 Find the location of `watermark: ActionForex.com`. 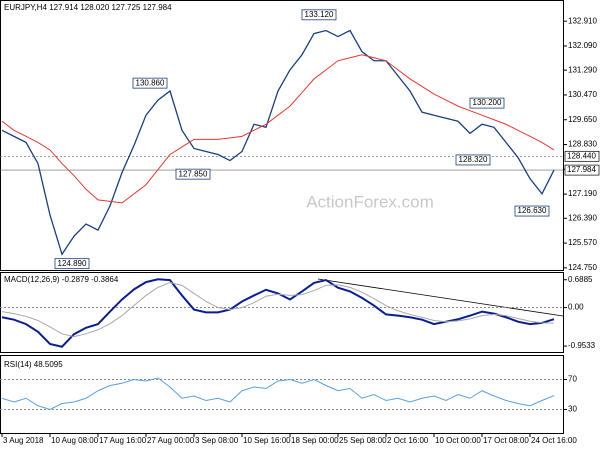

watermark: ActionForex.com is located at coordinates (370, 201).